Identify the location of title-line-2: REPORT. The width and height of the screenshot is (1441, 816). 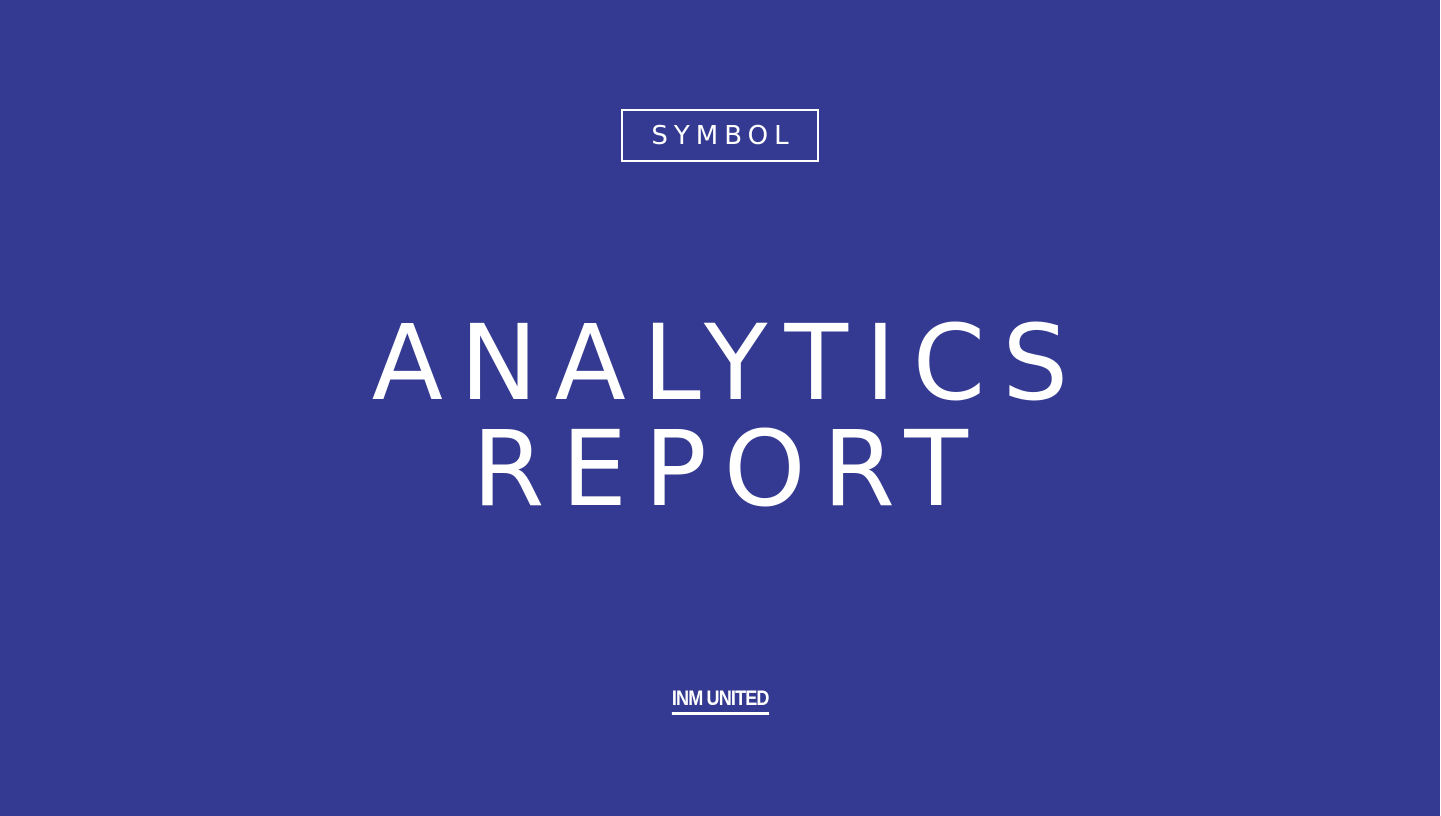
(728, 469).